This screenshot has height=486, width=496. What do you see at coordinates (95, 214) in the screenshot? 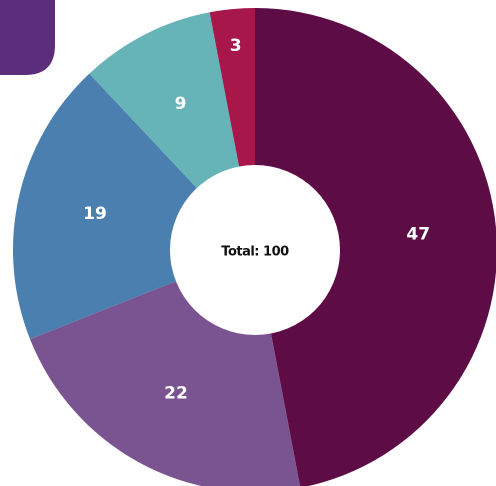
I see `slice-label: 19` at bounding box center [95, 214].